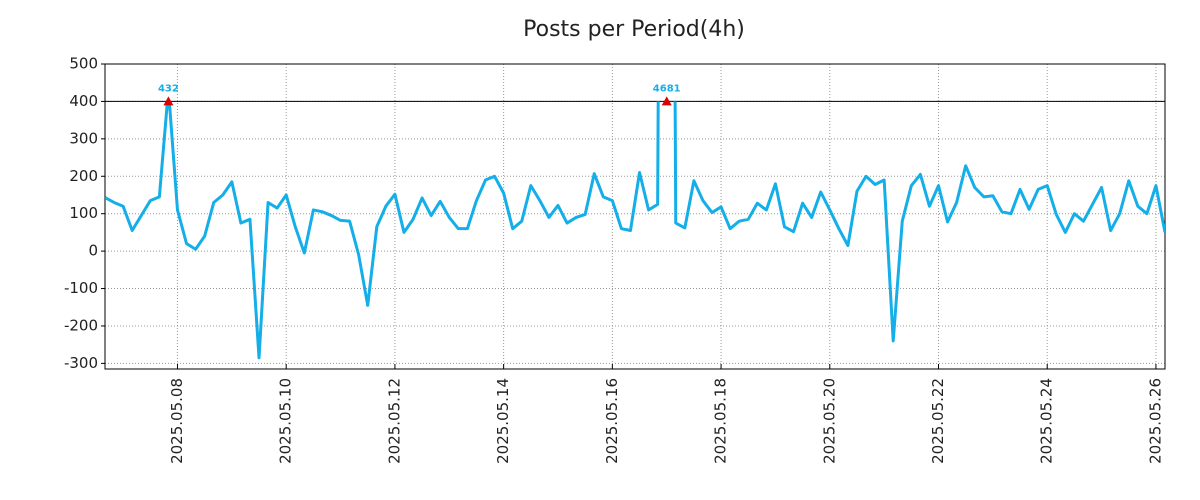 Image resolution: width=1200 pixels, height=500 pixels. Describe the element at coordinates (503, 421) in the screenshot. I see `x-tick-label: 2025.05.14` at that location.